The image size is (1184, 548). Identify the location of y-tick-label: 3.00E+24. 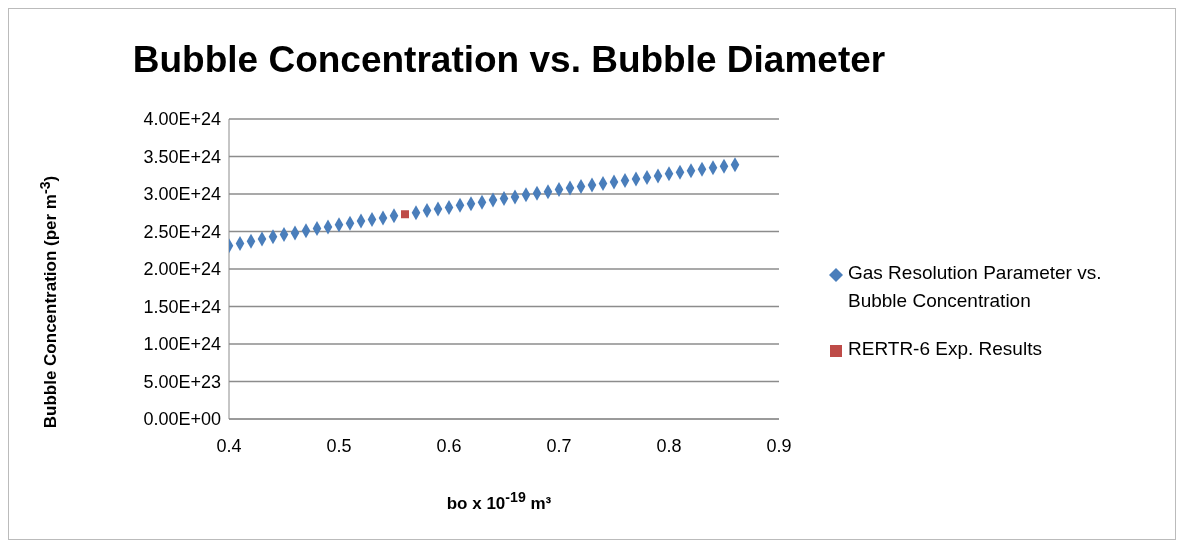
(182, 194).